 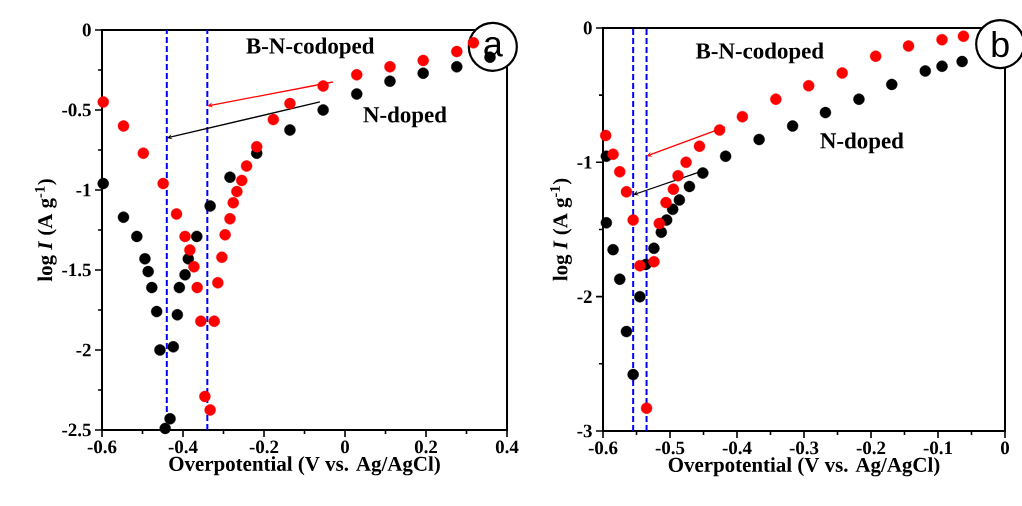 What do you see at coordinates (76, 270) in the screenshot?
I see `y-tick-label: -1.5` at bounding box center [76, 270].